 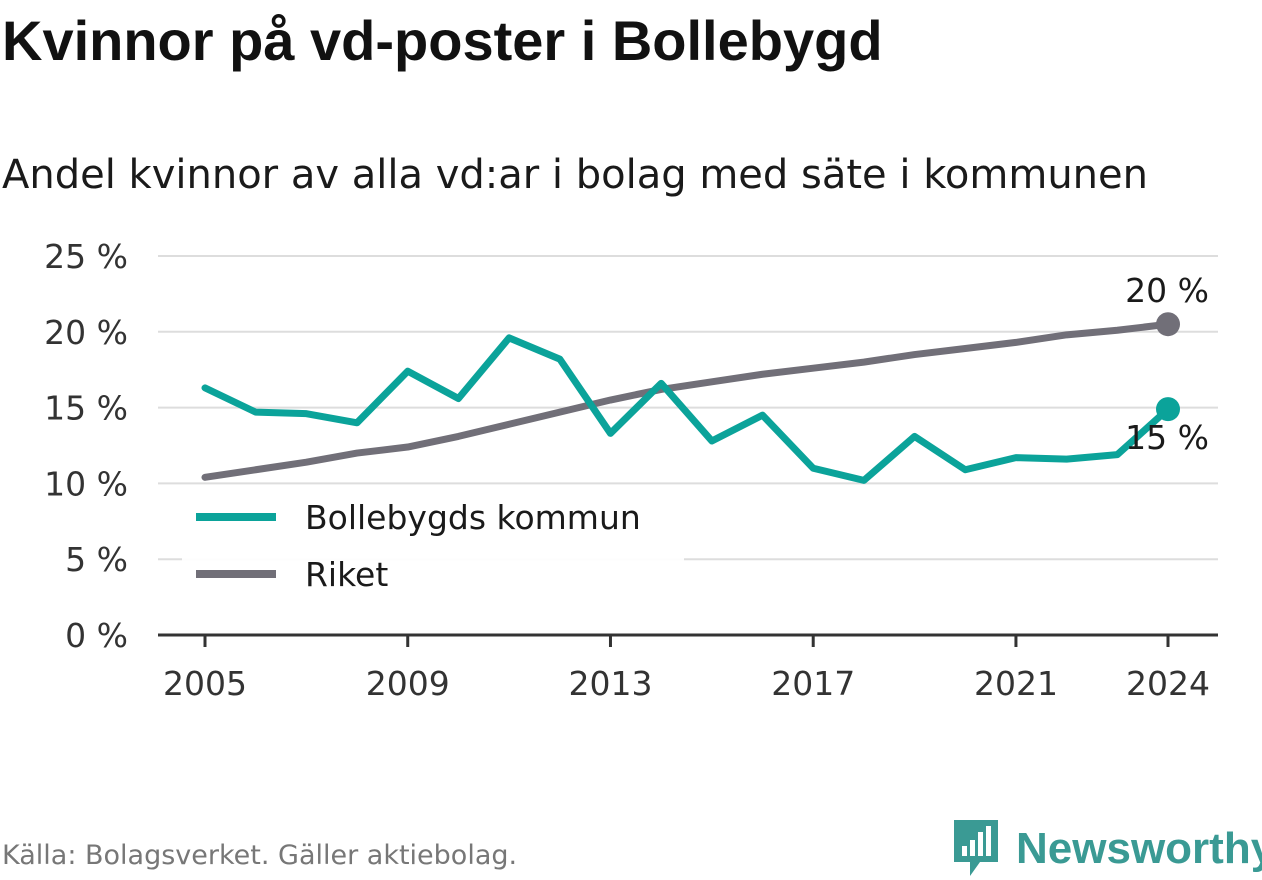 I want to click on series-line-riket, so click(x=686, y=400).